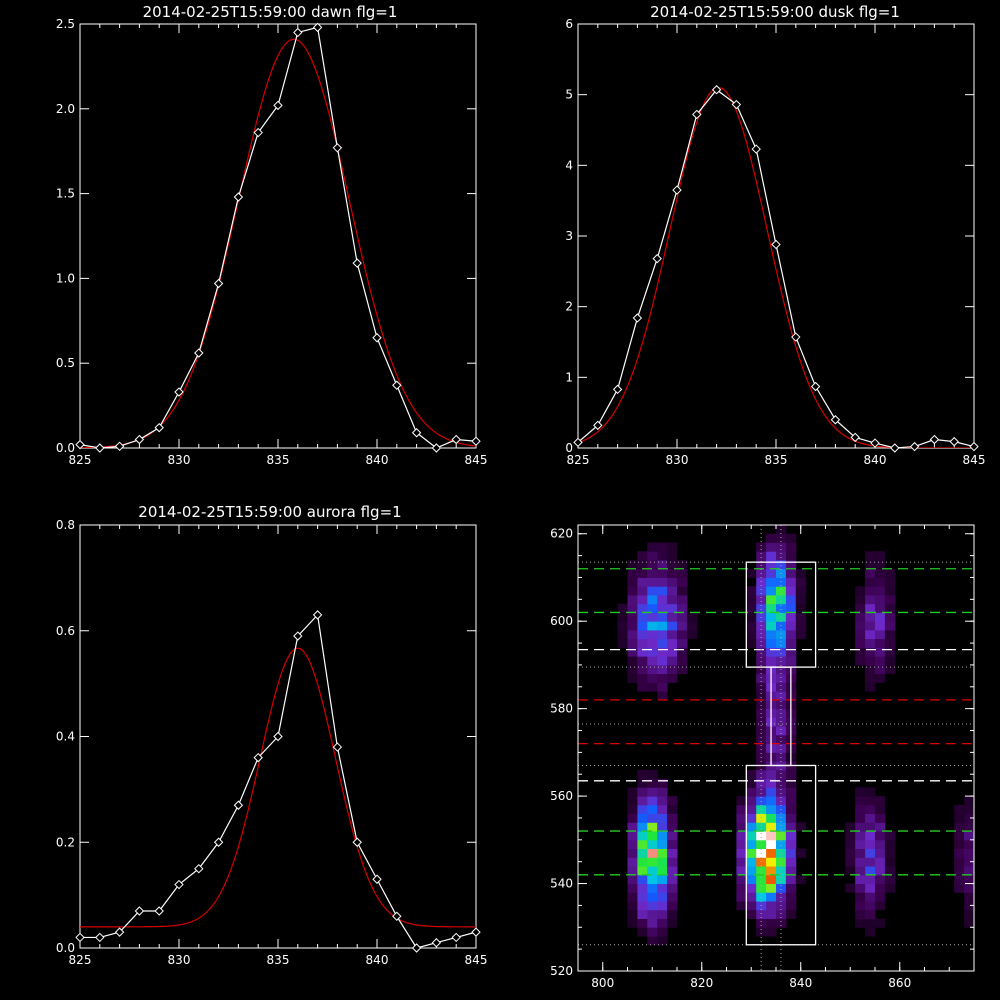 This screenshot has width=1000, height=1000. What do you see at coordinates (179, 960) in the screenshot?
I see `x-tick-label: 830` at bounding box center [179, 960].